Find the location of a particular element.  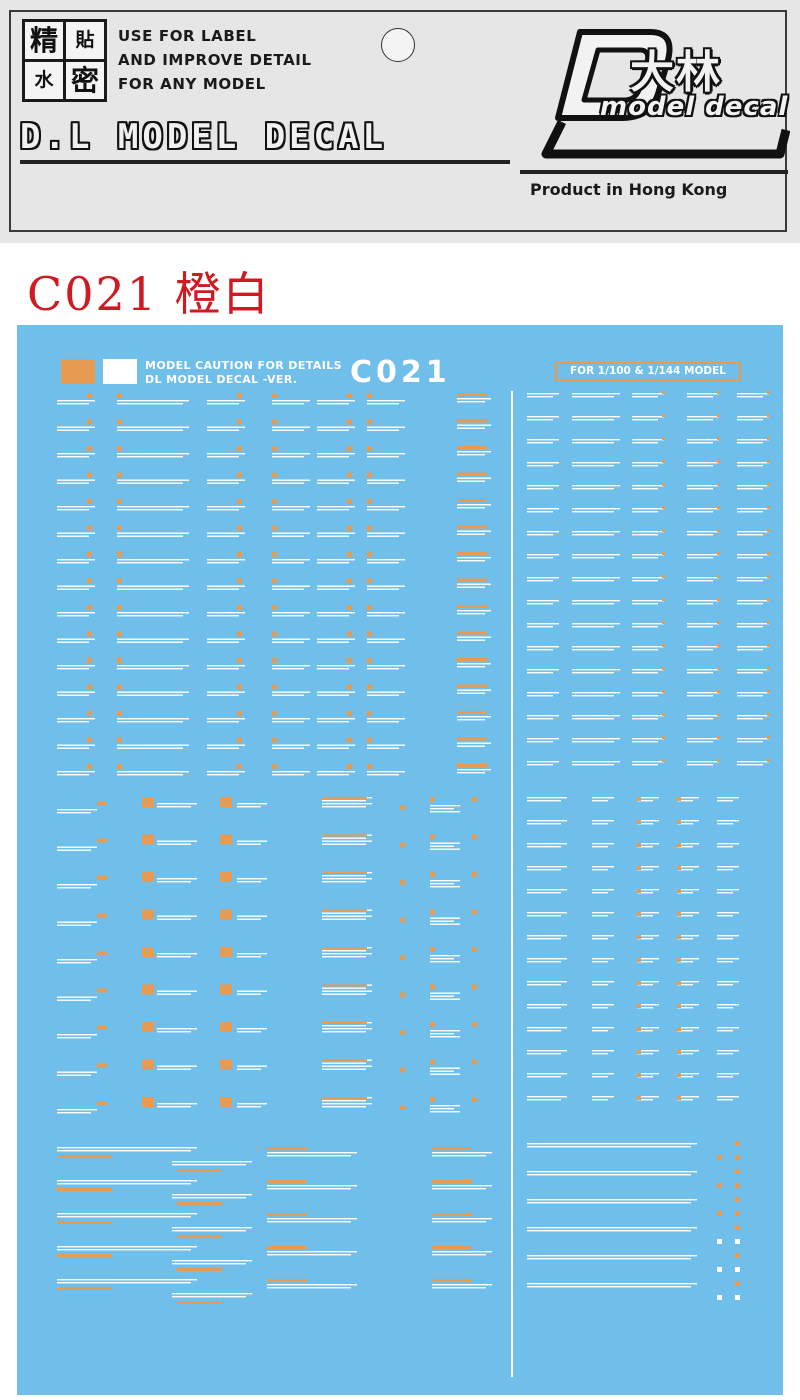

seal-char: 密 is located at coordinates (85, 80).